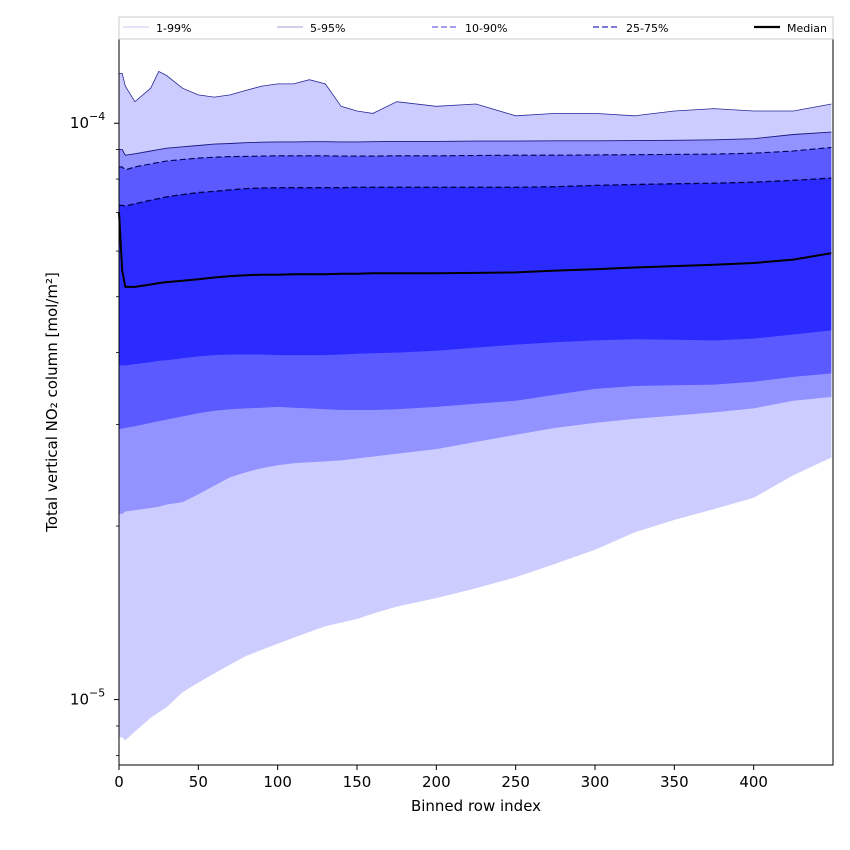 This screenshot has width=850, height=850. What do you see at coordinates (486, 28) in the screenshot?
I see `legend-label: 10-90%` at bounding box center [486, 28].